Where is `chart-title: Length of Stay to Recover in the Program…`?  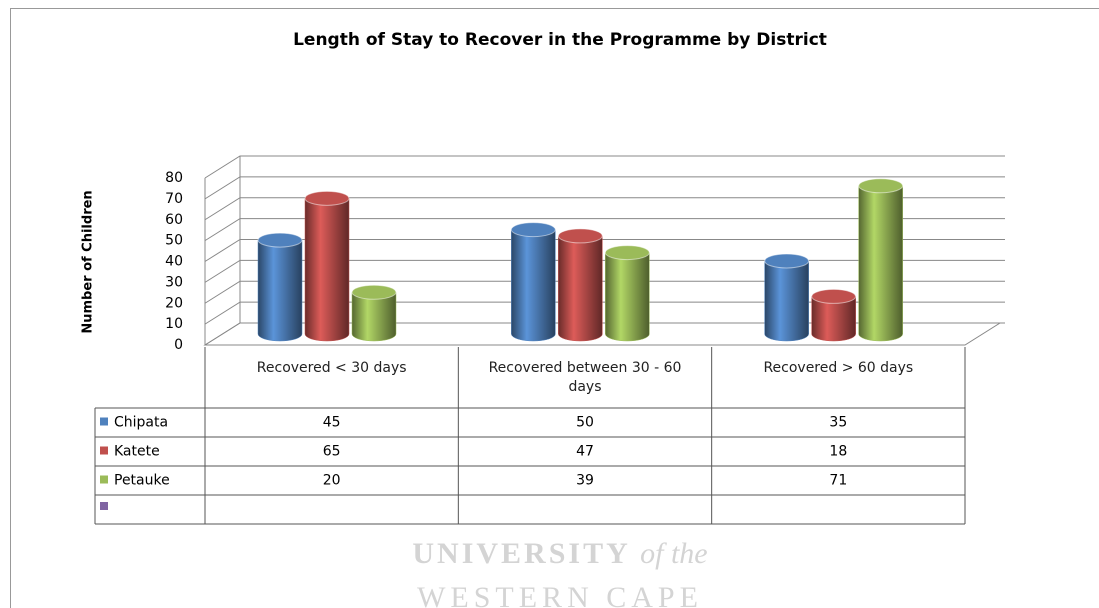
chart-title: Length of Stay to Recover in the Program… is located at coordinates (560, 40).